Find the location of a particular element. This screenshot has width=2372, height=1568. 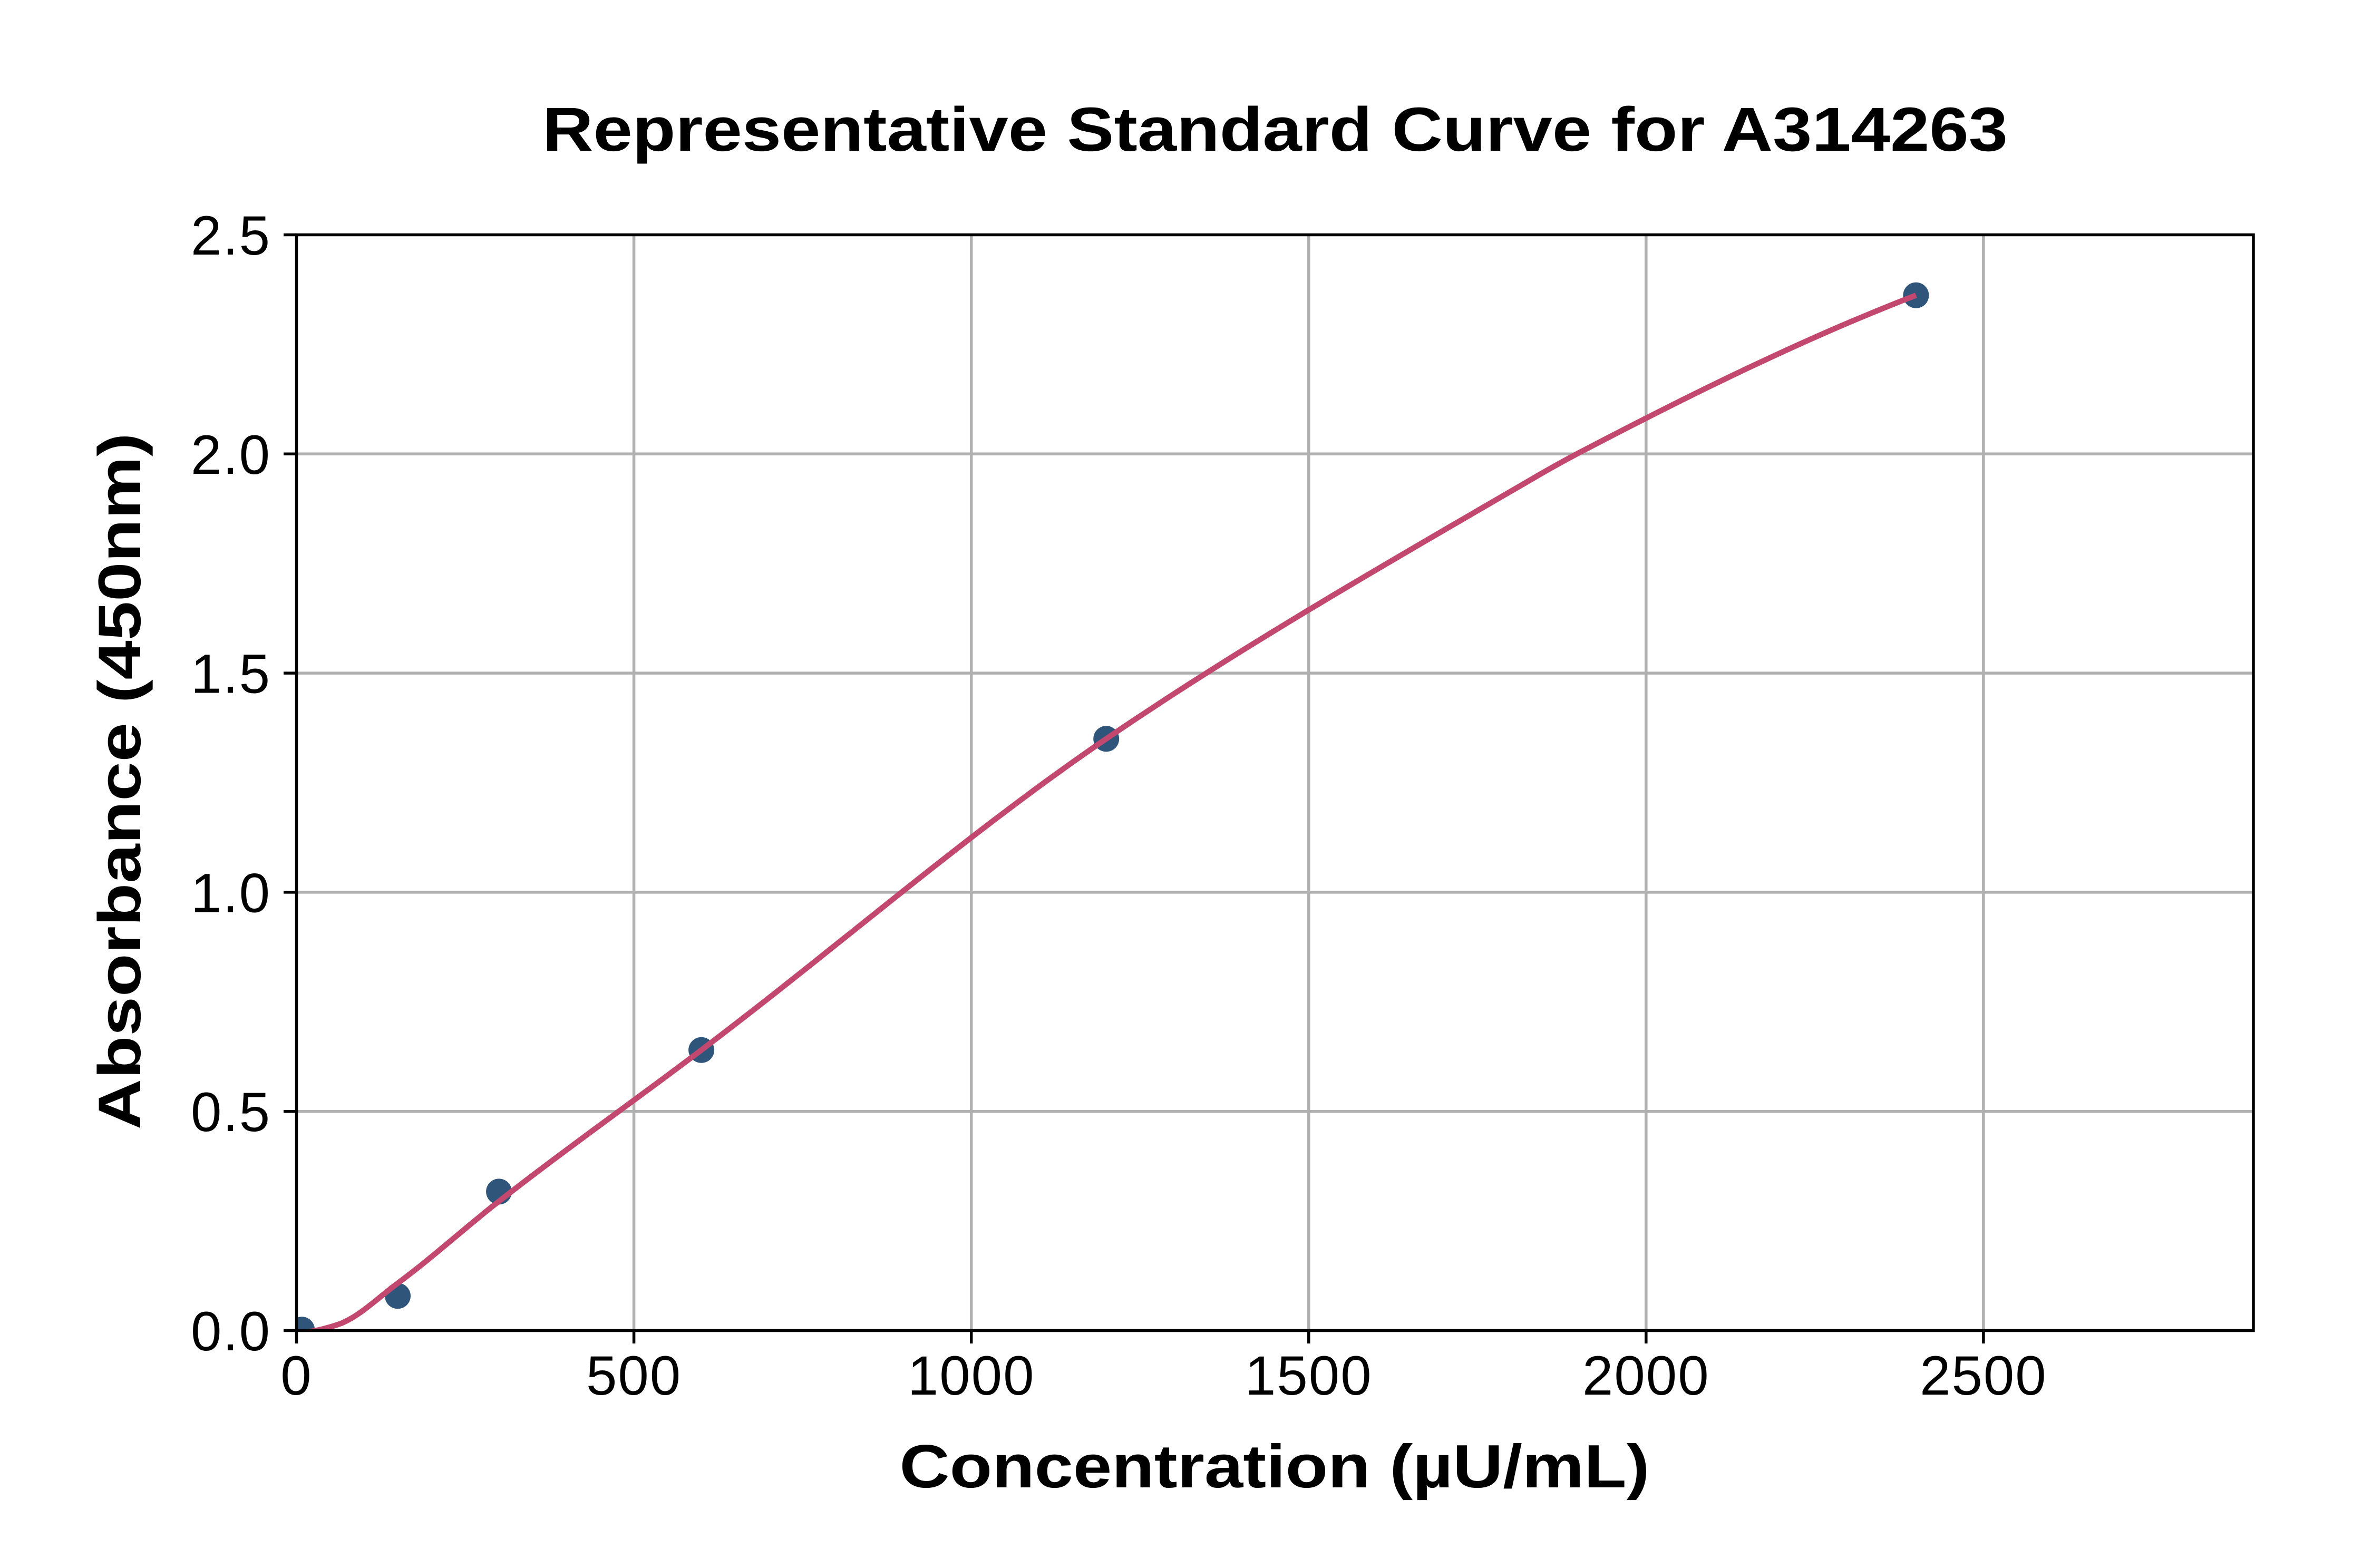

svg-text: Concentration (µU/mL) is located at coordinates (1275, 1466).